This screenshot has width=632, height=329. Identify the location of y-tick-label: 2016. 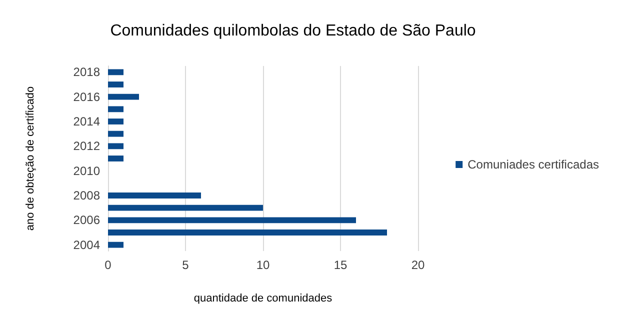
(86, 97).